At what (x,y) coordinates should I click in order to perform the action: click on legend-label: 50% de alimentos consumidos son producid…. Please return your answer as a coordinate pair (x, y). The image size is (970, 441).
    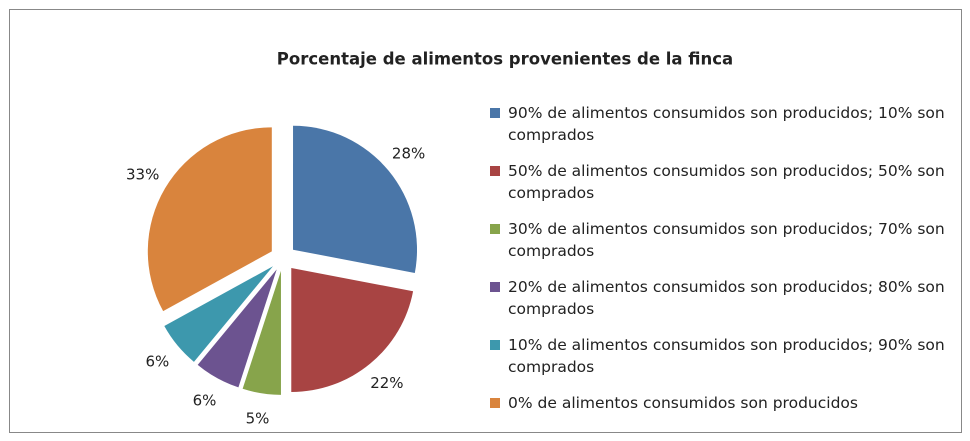
    Looking at the image, I should click on (726, 182).